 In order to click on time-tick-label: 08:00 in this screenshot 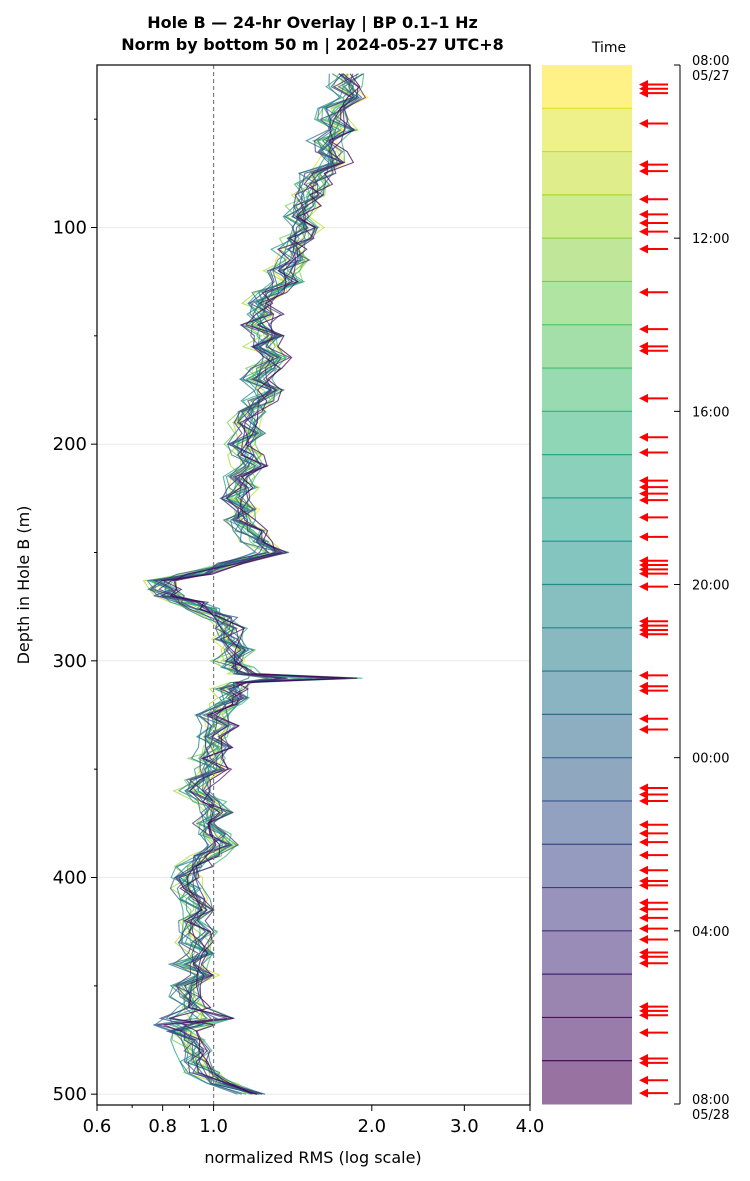, I will do `click(710, 61)`.